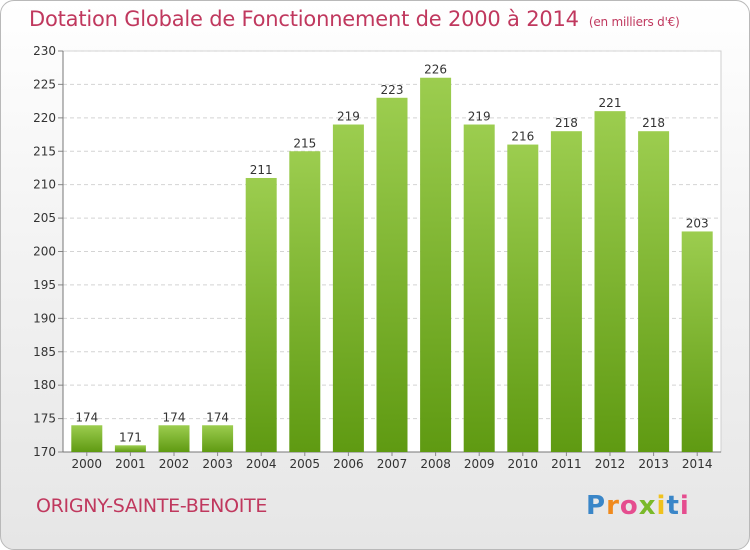  Describe the element at coordinates (44, 84) in the screenshot. I see `y-tick-label: 225` at that location.